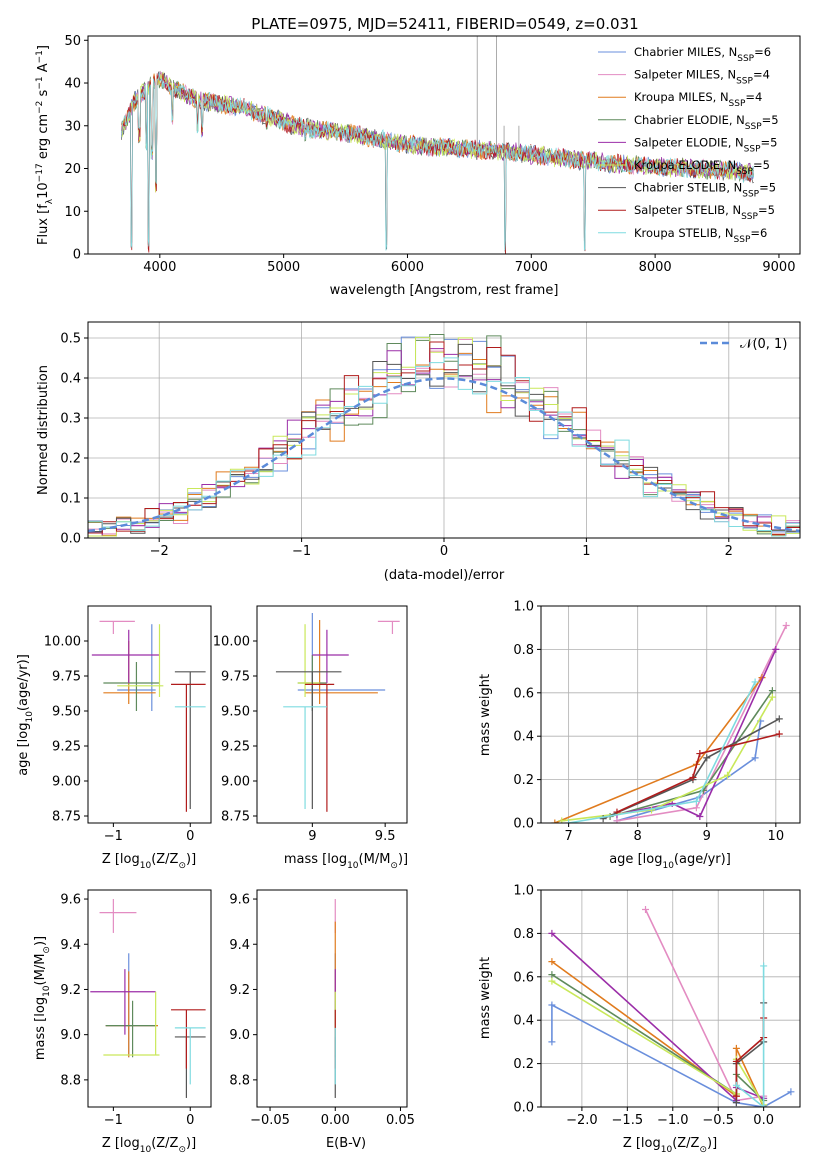  Describe the element at coordinates (239, 1080) in the screenshot. I see `y-tick-label: 8.8` at that location.